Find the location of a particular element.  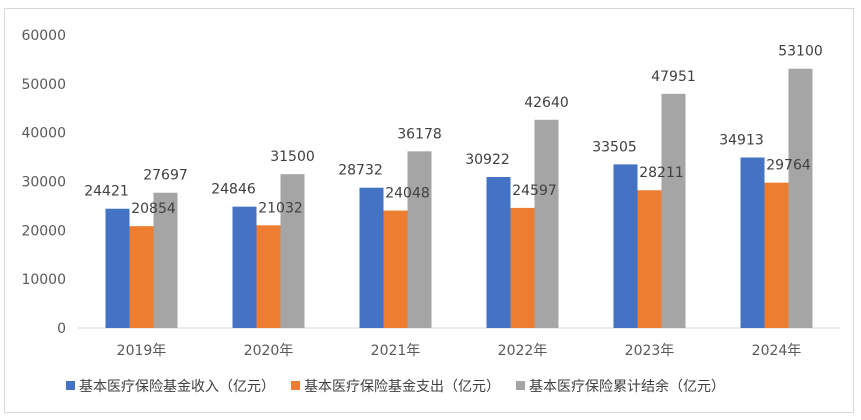

data-label: 28732 is located at coordinates (360, 171).